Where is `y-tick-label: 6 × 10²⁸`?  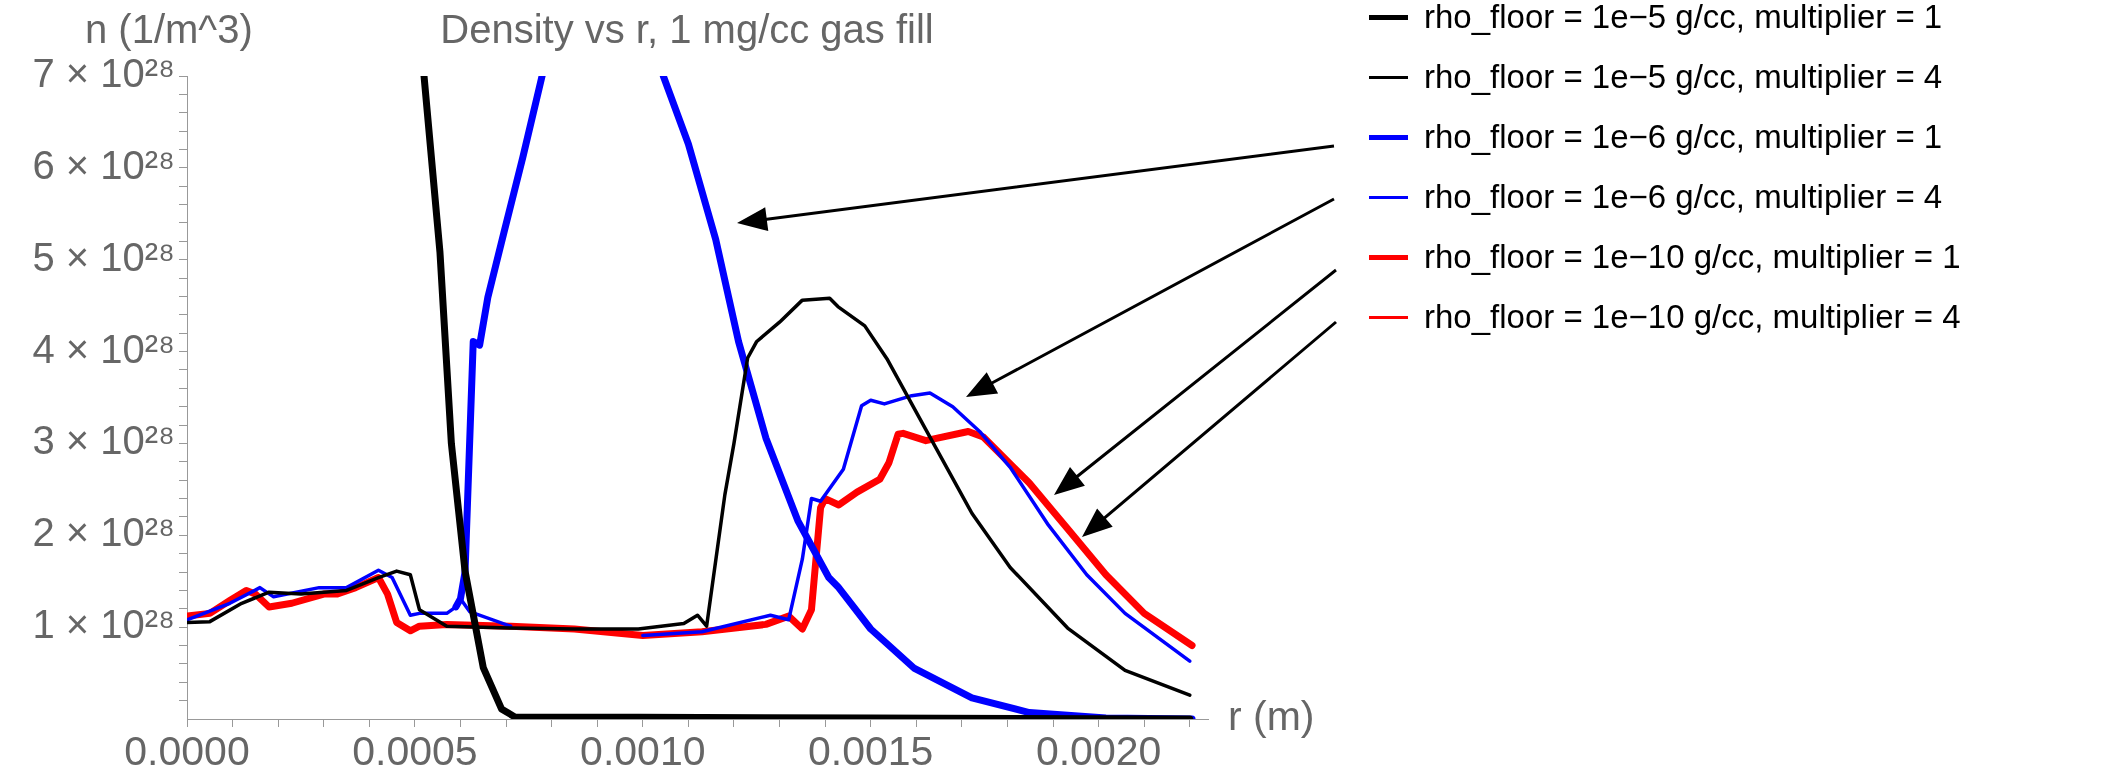 y-tick-label: 6 × 10²⁸ is located at coordinates (103, 164).